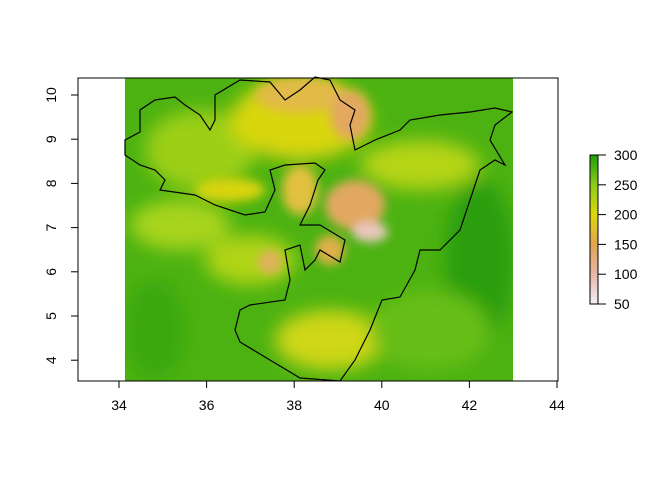  I want to click on colorbar-tick-label: 50, so click(622, 304).